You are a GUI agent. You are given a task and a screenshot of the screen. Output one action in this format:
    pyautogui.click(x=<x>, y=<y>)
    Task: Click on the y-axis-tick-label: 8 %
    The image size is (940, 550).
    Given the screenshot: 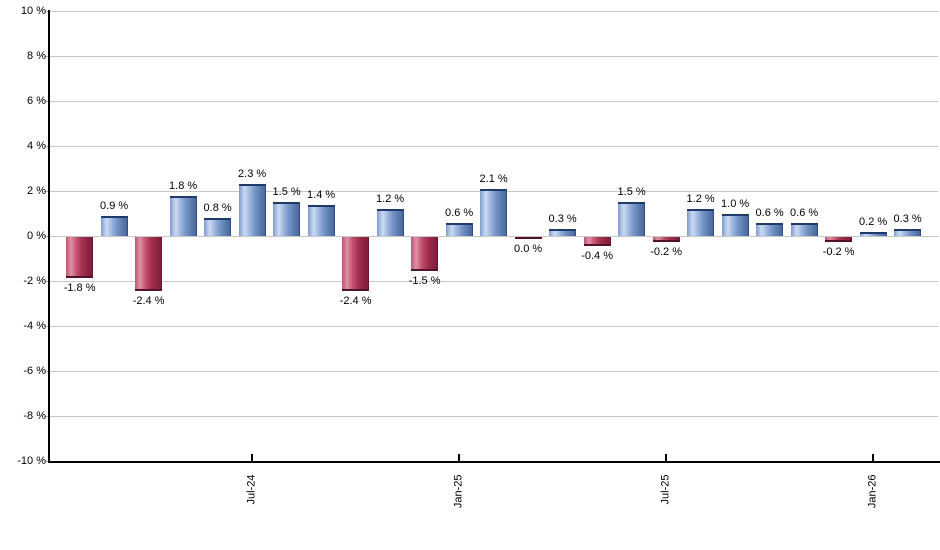 What is the action you would take?
    pyautogui.click(x=36, y=56)
    